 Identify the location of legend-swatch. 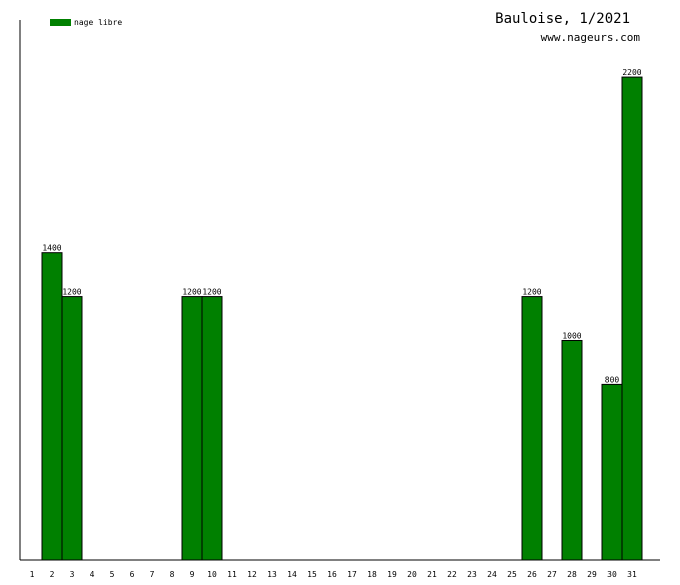
(60, 22).